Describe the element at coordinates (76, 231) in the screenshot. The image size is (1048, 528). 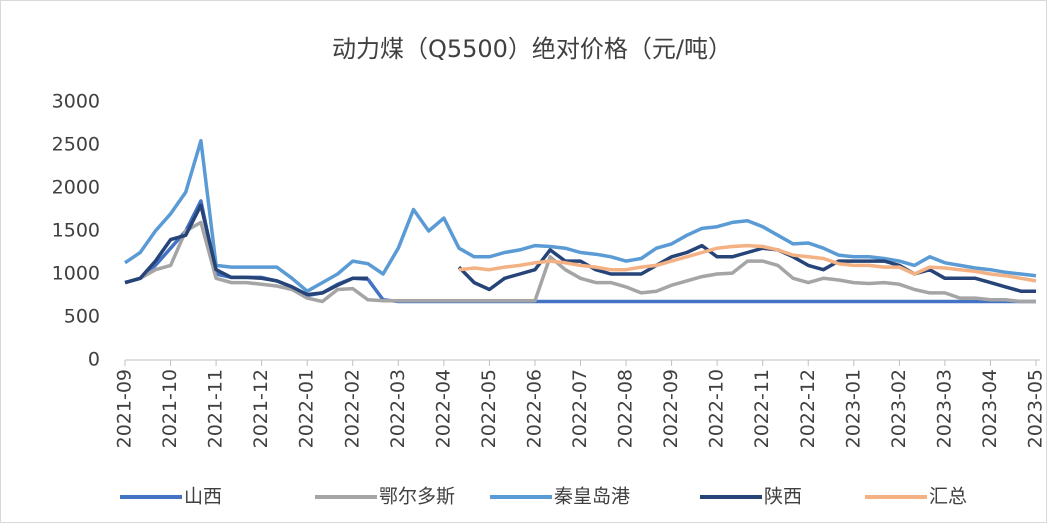
I see `y-tick-label: 1500` at that location.